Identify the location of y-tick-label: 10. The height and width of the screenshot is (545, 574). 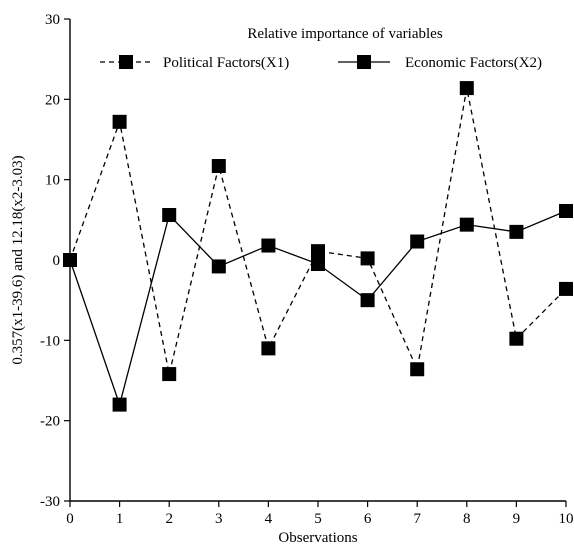
(52, 181).